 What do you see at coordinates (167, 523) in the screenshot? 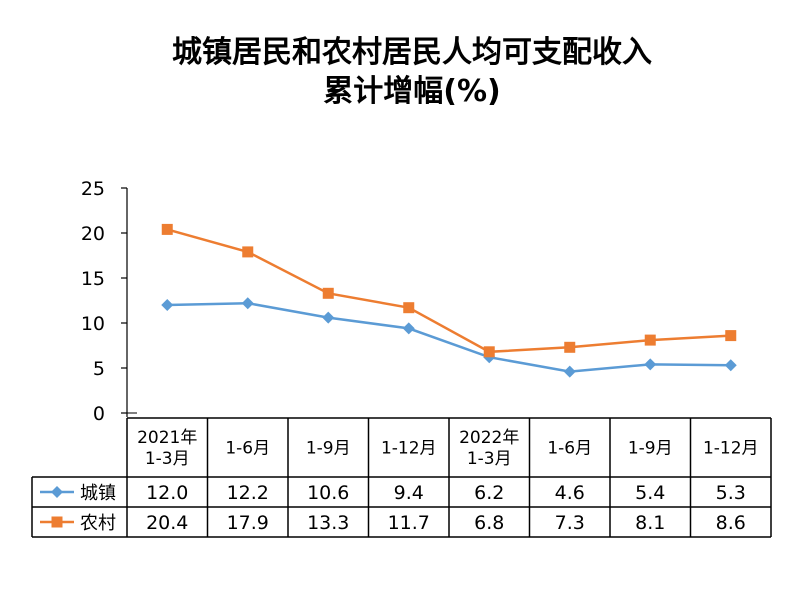
I see `data-value-cell: 20.4` at bounding box center [167, 523].